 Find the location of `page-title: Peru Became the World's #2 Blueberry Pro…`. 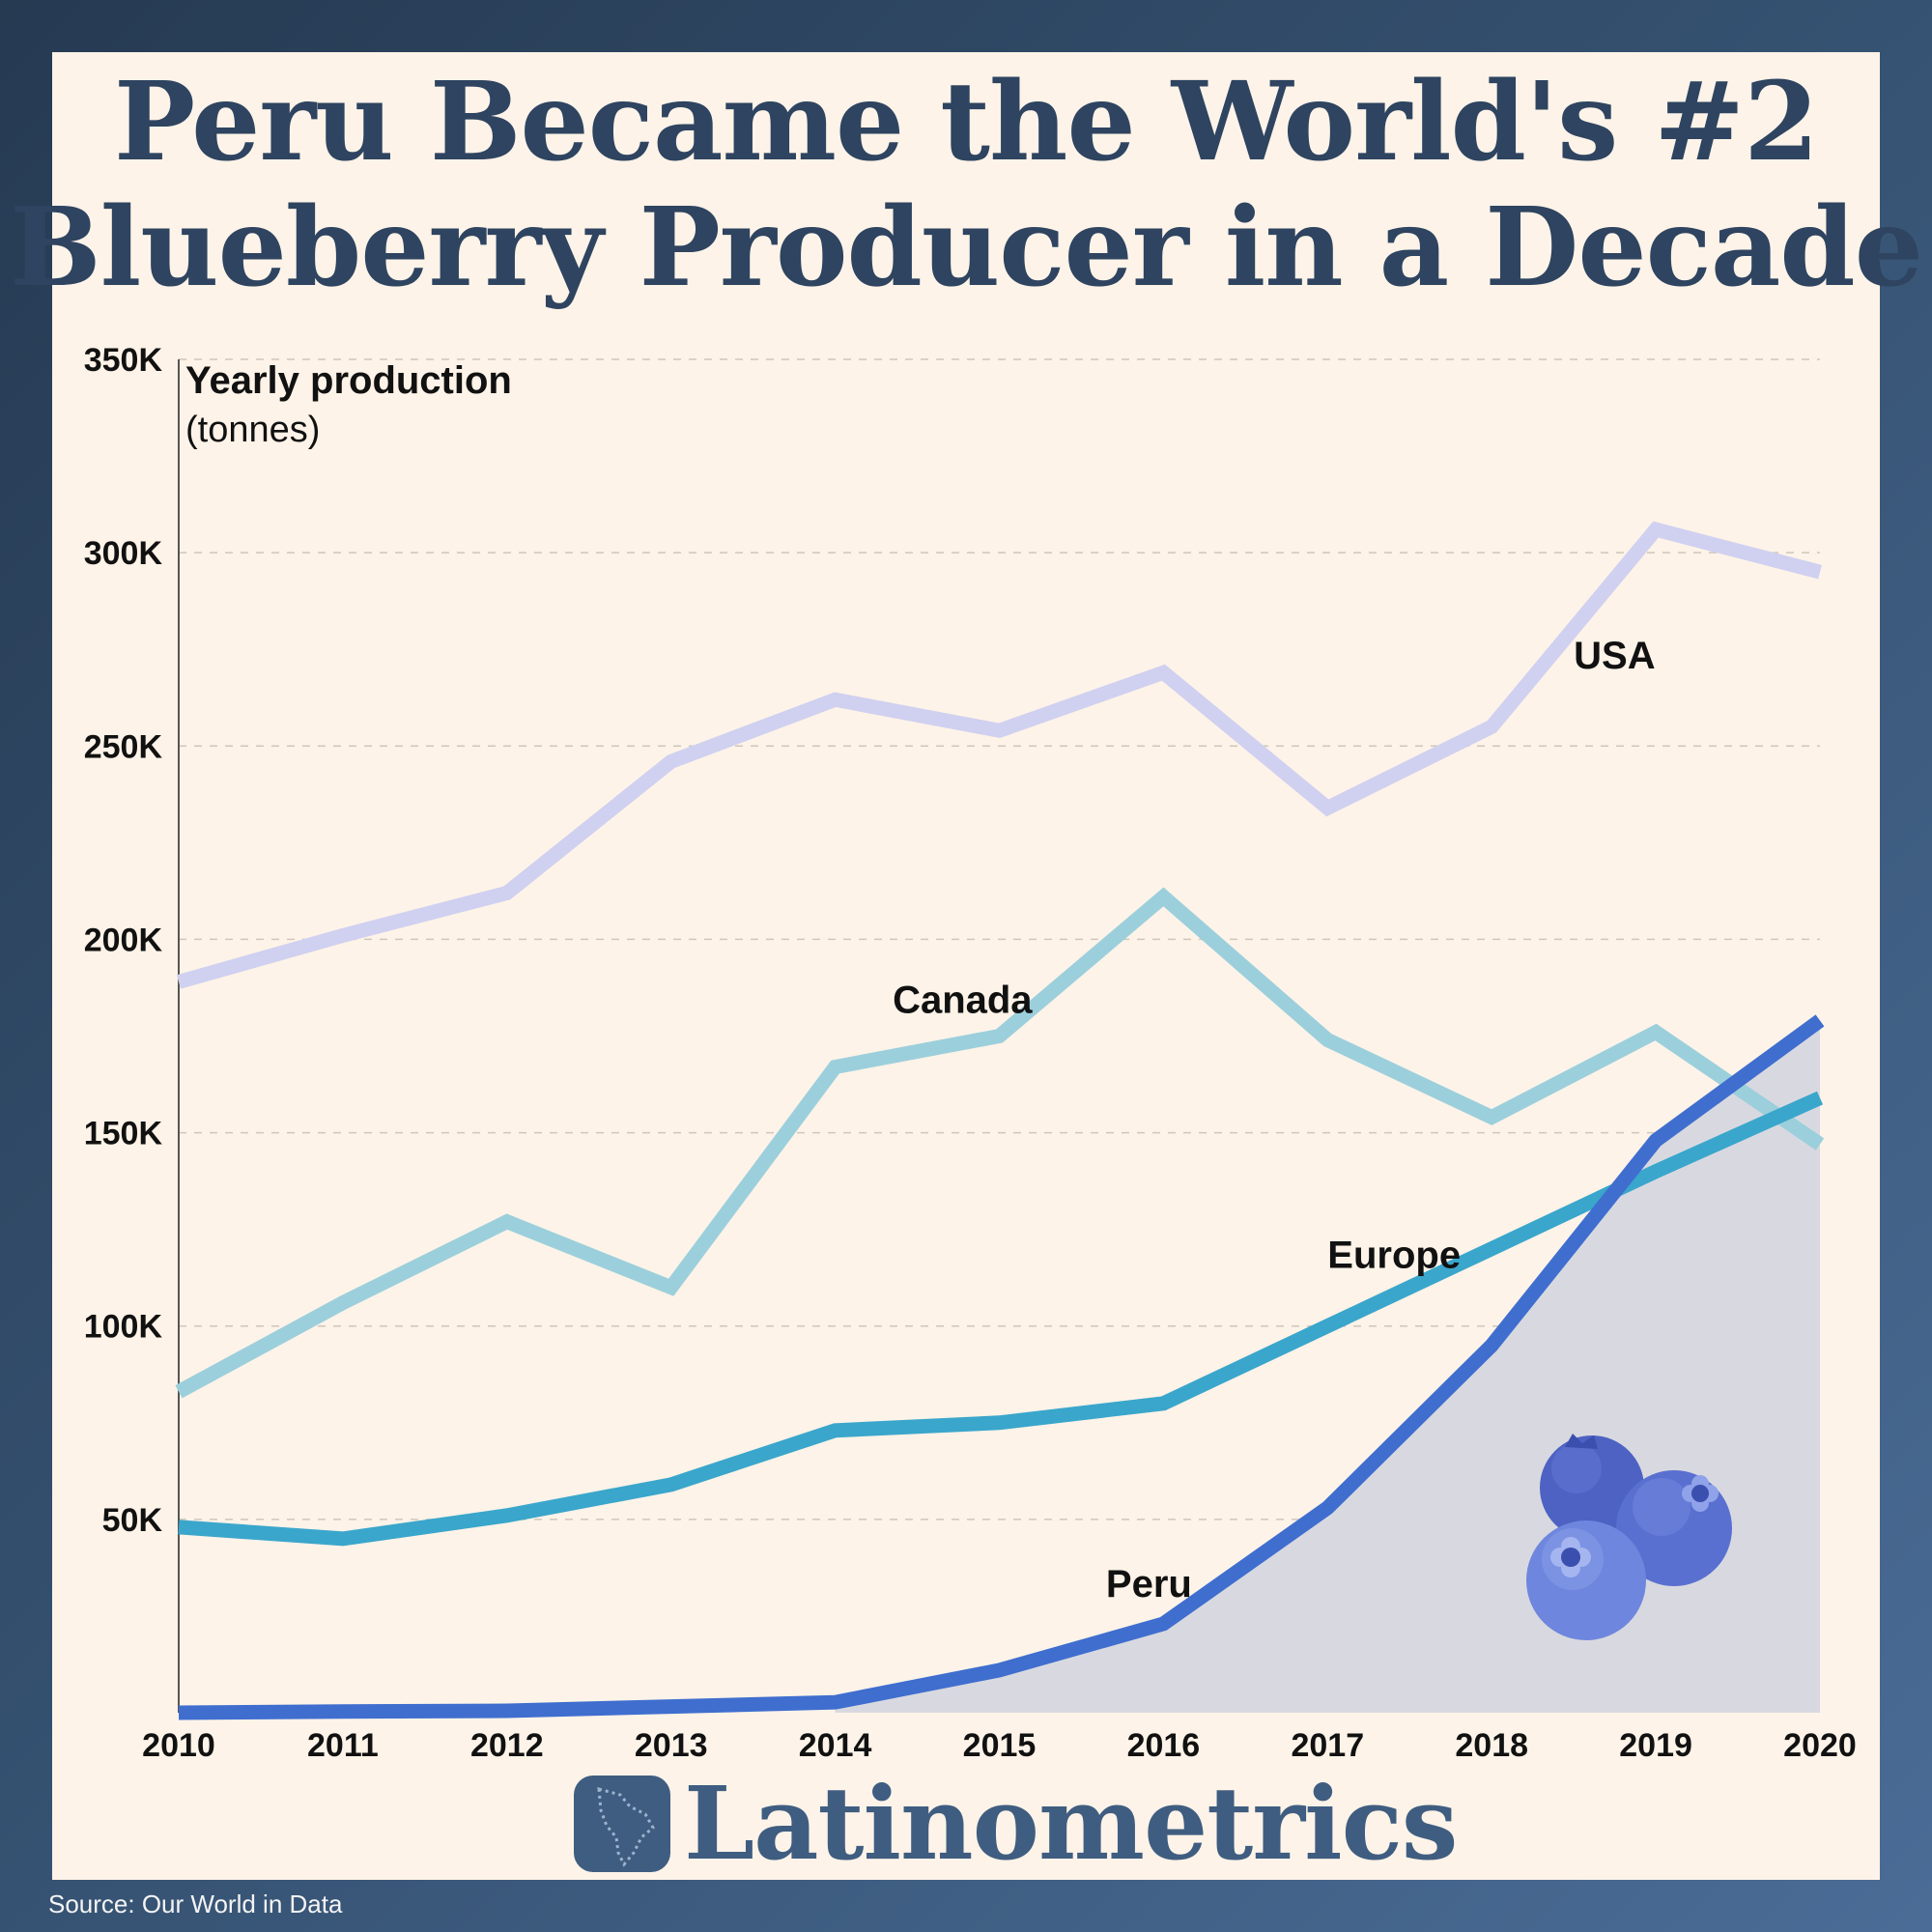

page-title: Peru Became the World's #2 Blueberry Pro… is located at coordinates (966, 185).